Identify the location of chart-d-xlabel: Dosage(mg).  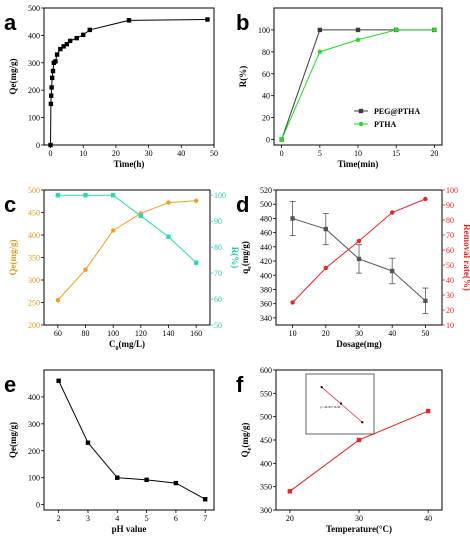
(359, 344).